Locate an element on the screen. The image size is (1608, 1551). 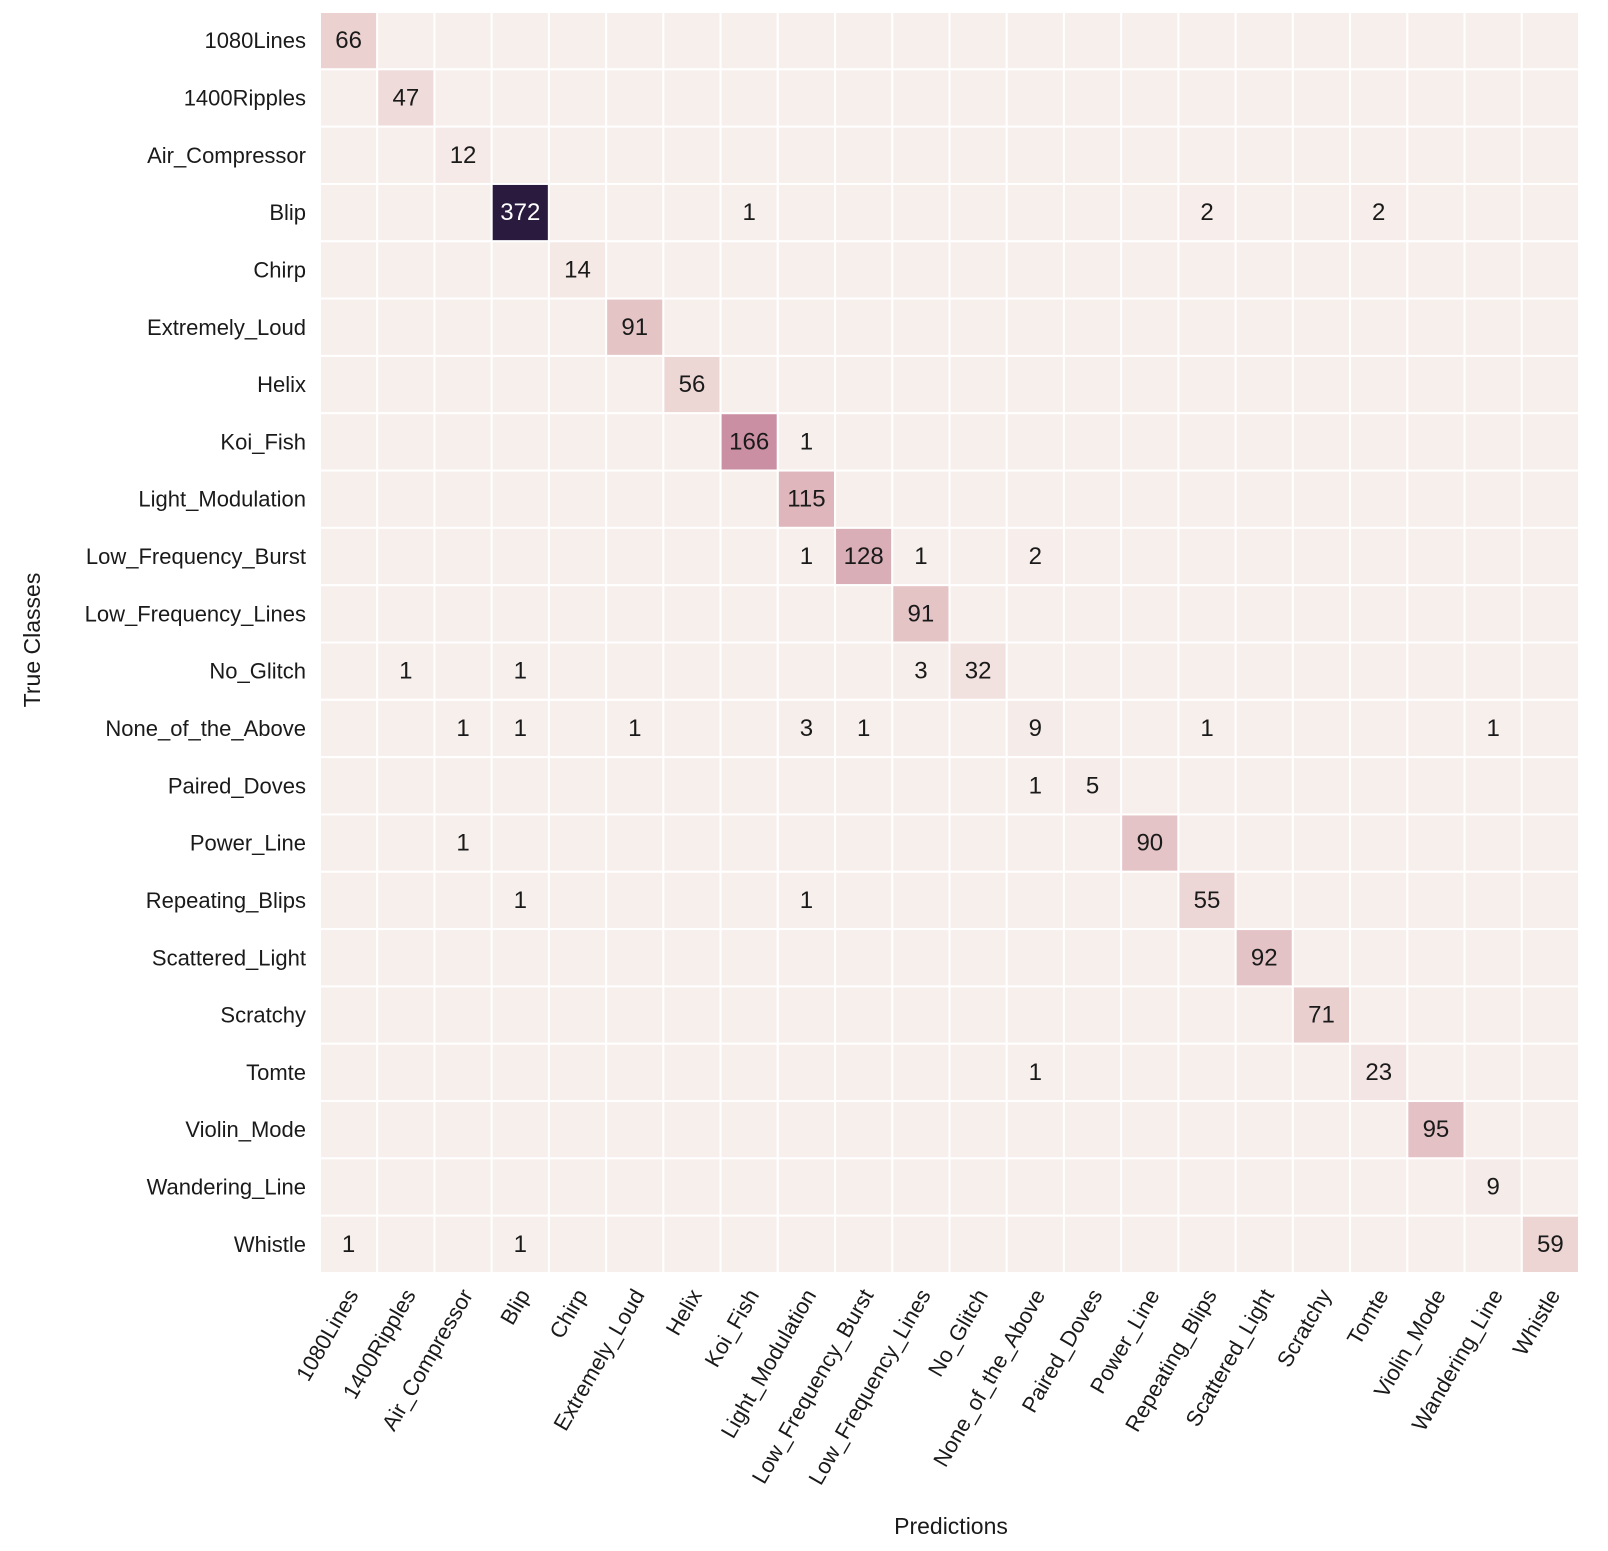
cell-value-label: 92 is located at coordinates (1264, 957).